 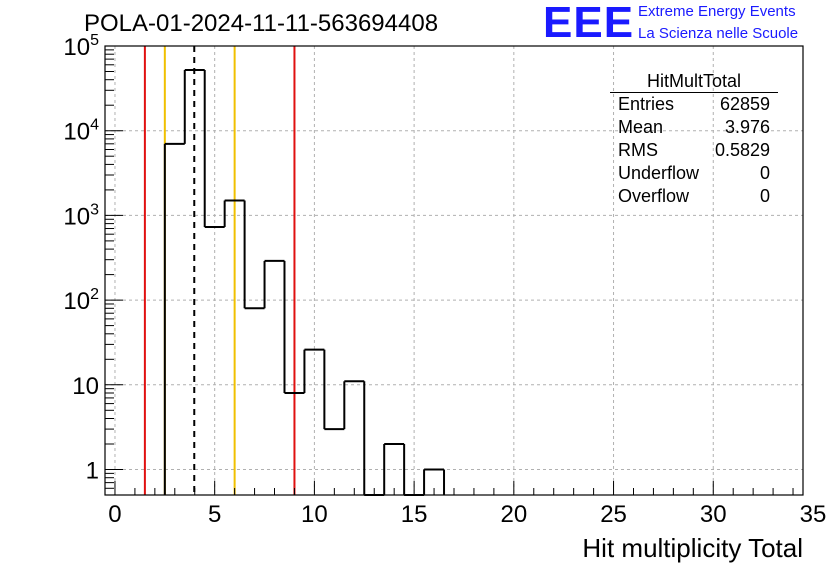 What do you see at coordinates (654, 196) in the screenshot?
I see `stats-label: Overflow` at bounding box center [654, 196].